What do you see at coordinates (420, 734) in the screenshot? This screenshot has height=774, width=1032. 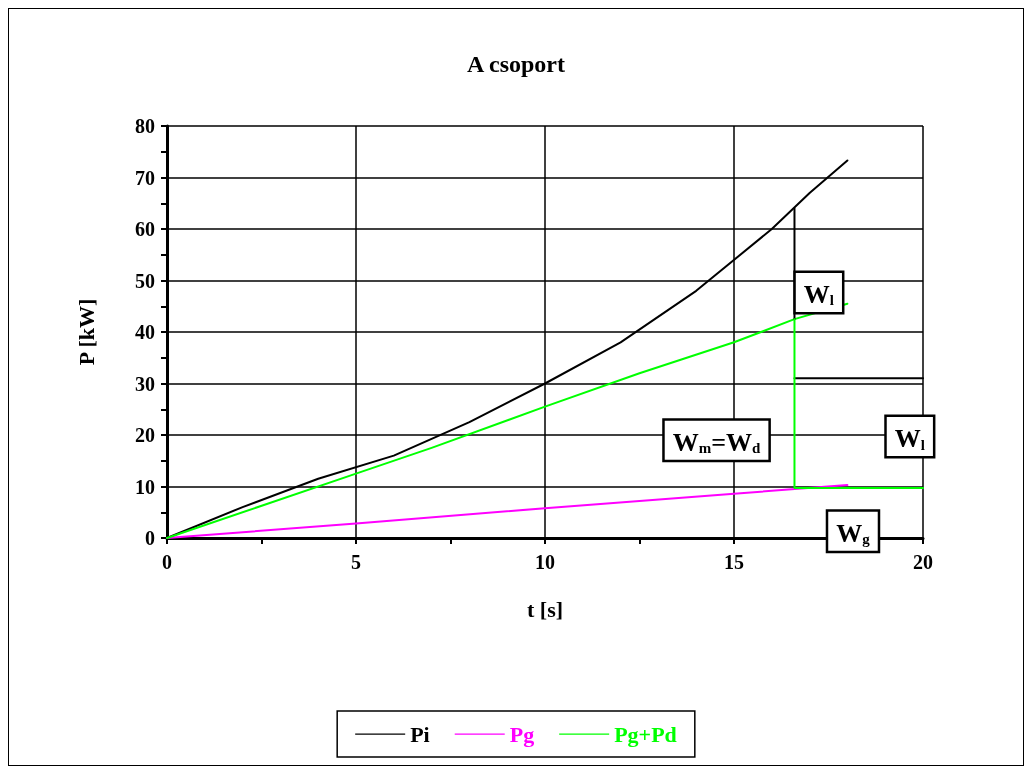 I see `legend-label: Pi` at bounding box center [420, 734].